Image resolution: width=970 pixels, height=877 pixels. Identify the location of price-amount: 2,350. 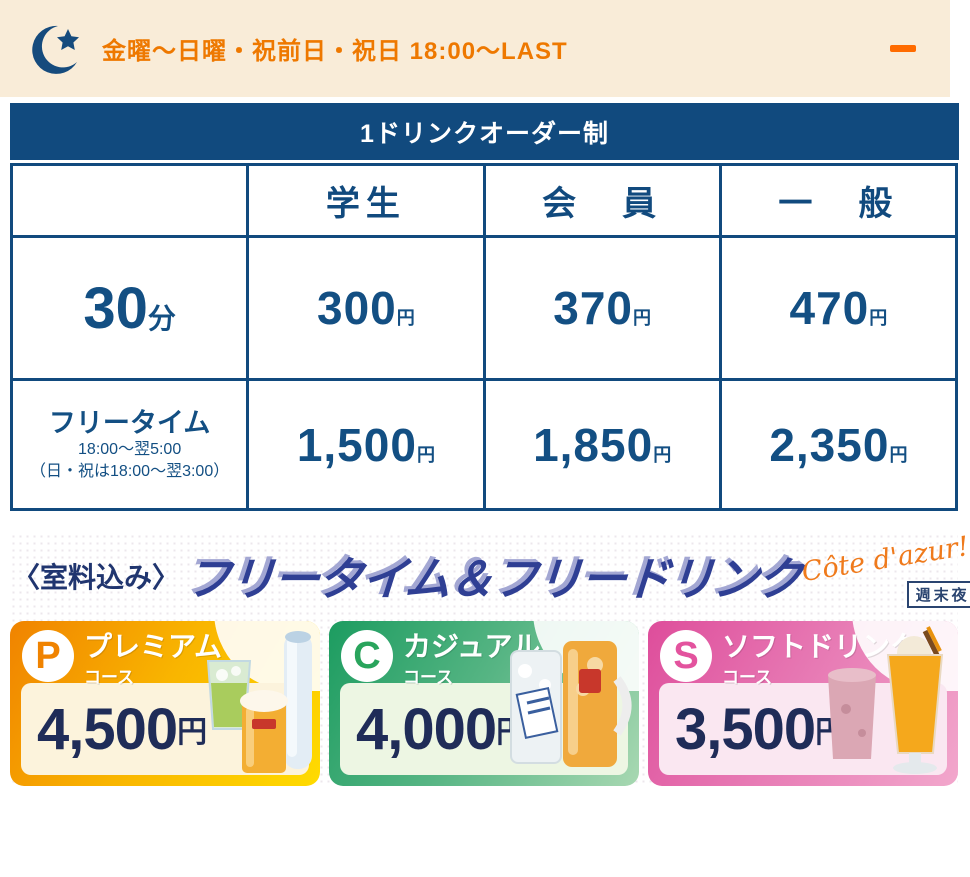
(829, 444).